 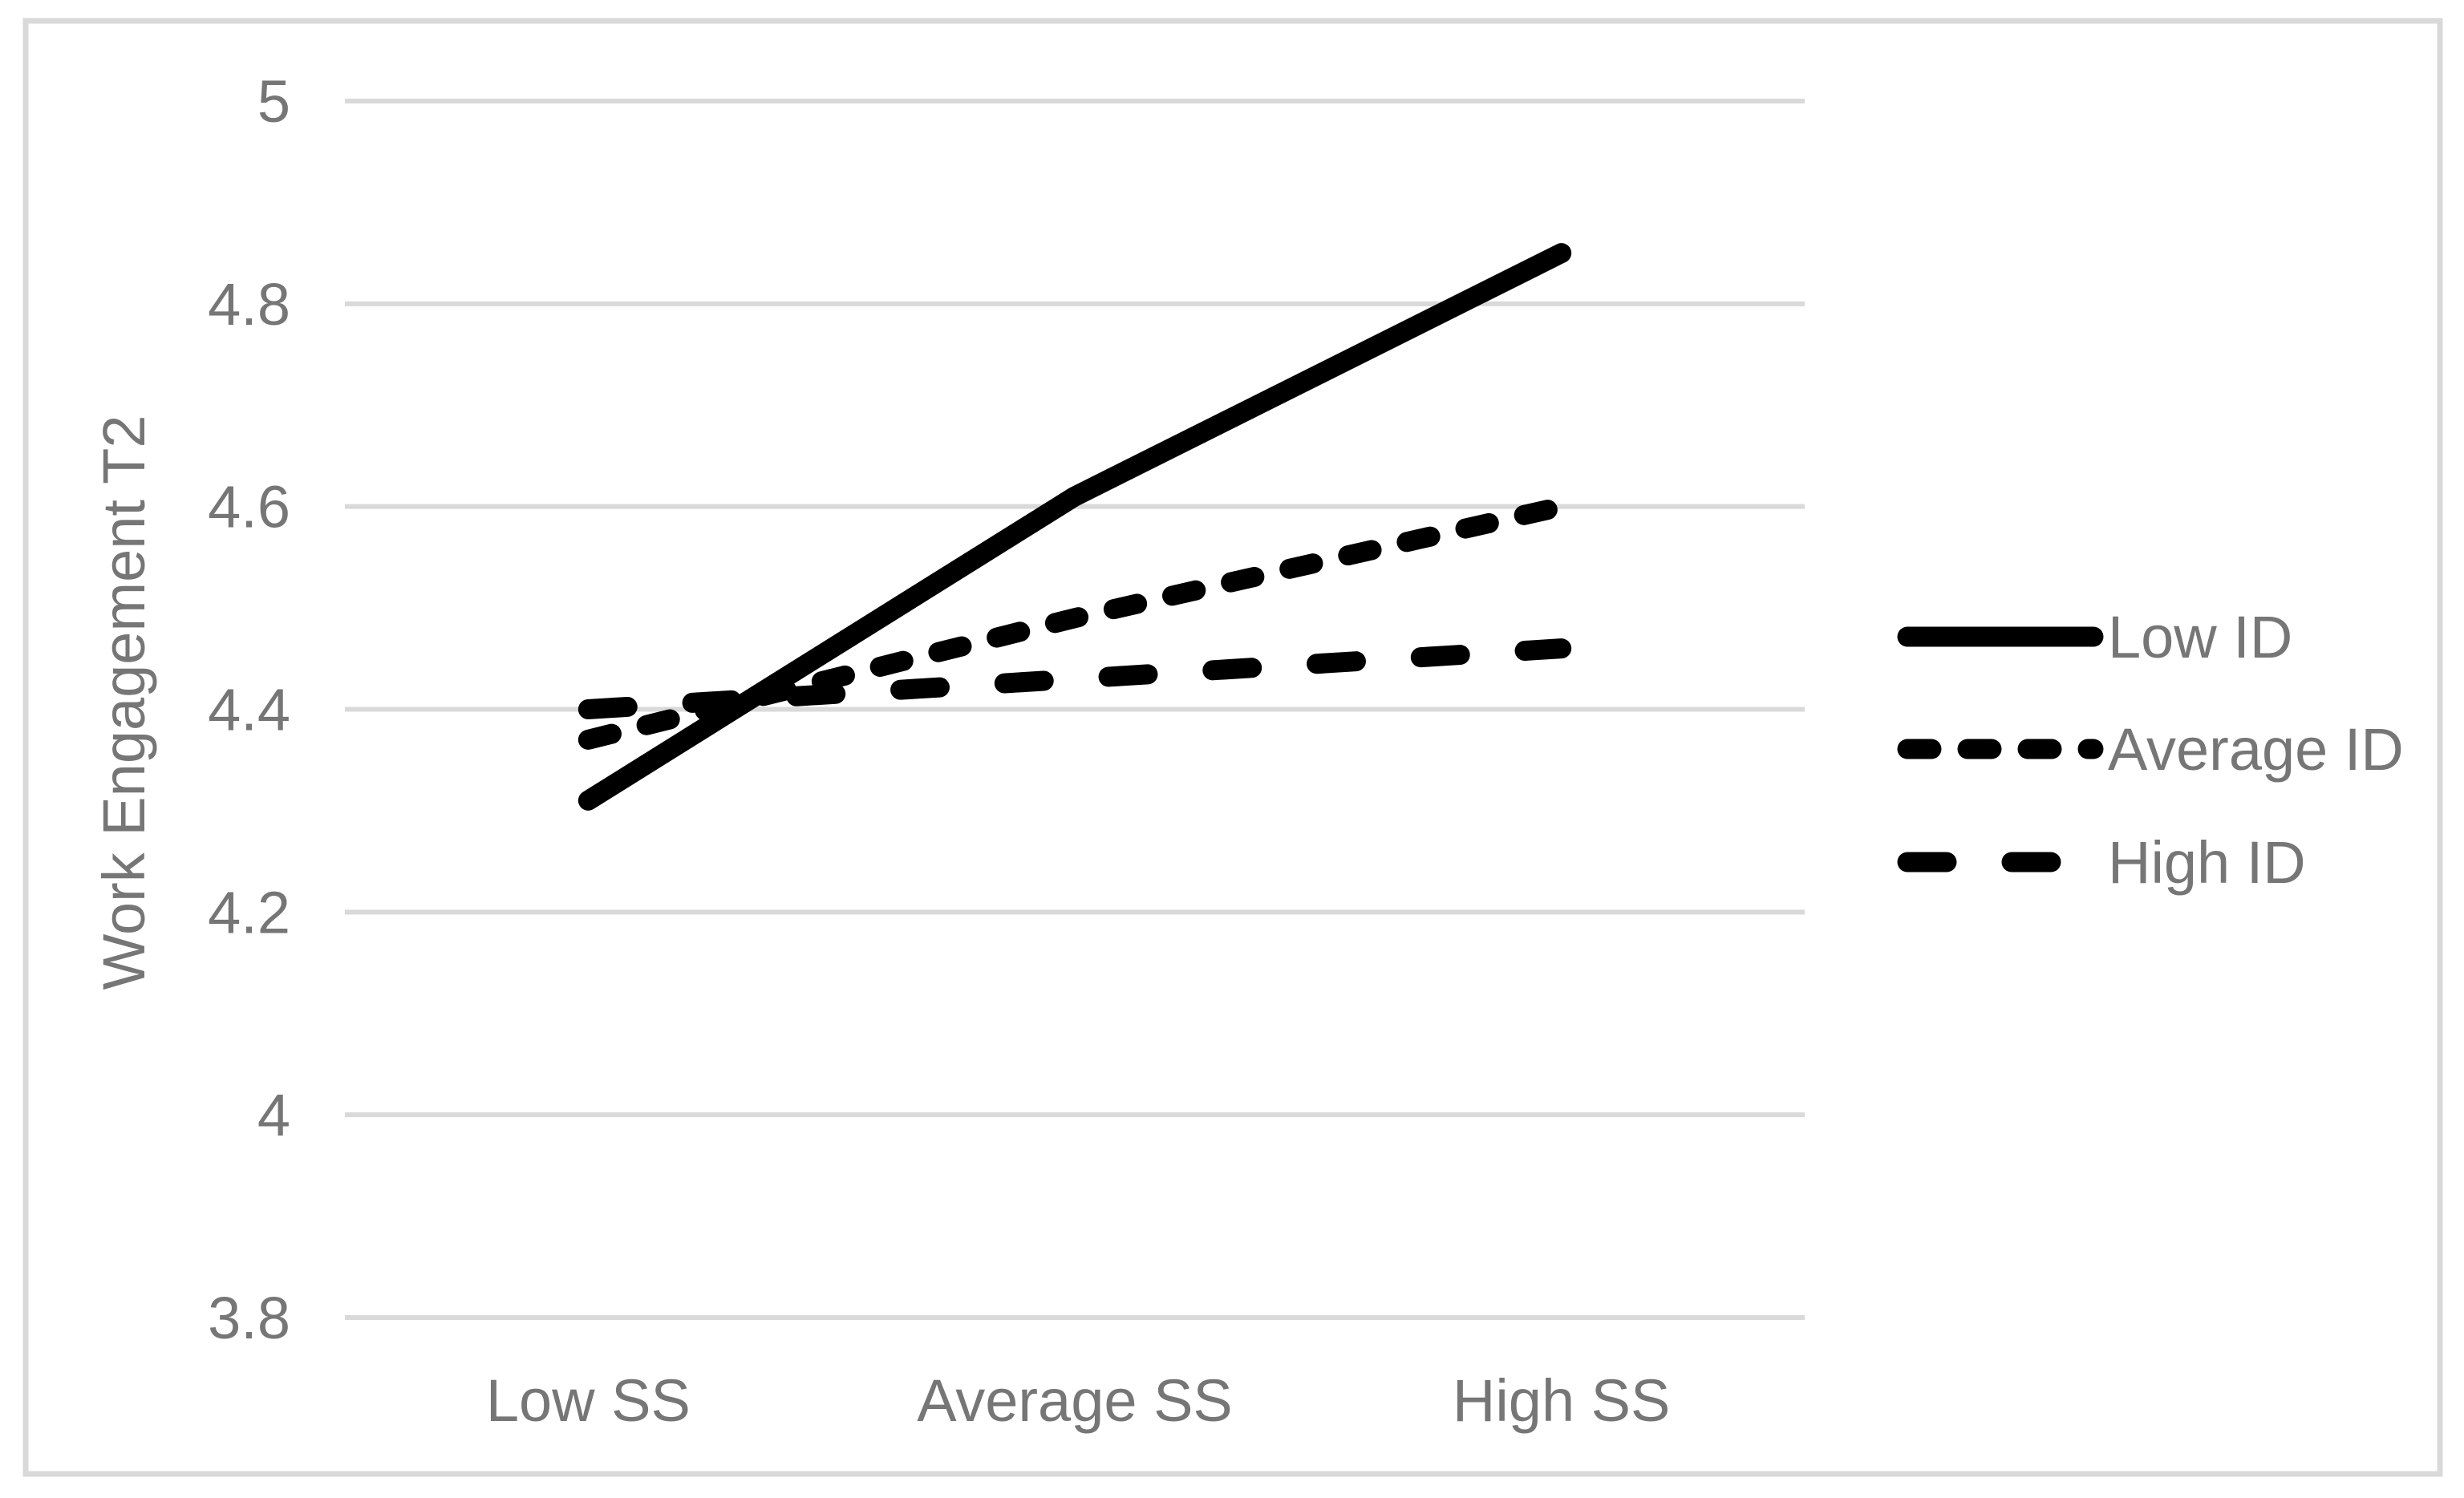 I want to click on y-tick-label: 5, so click(x=273, y=101).